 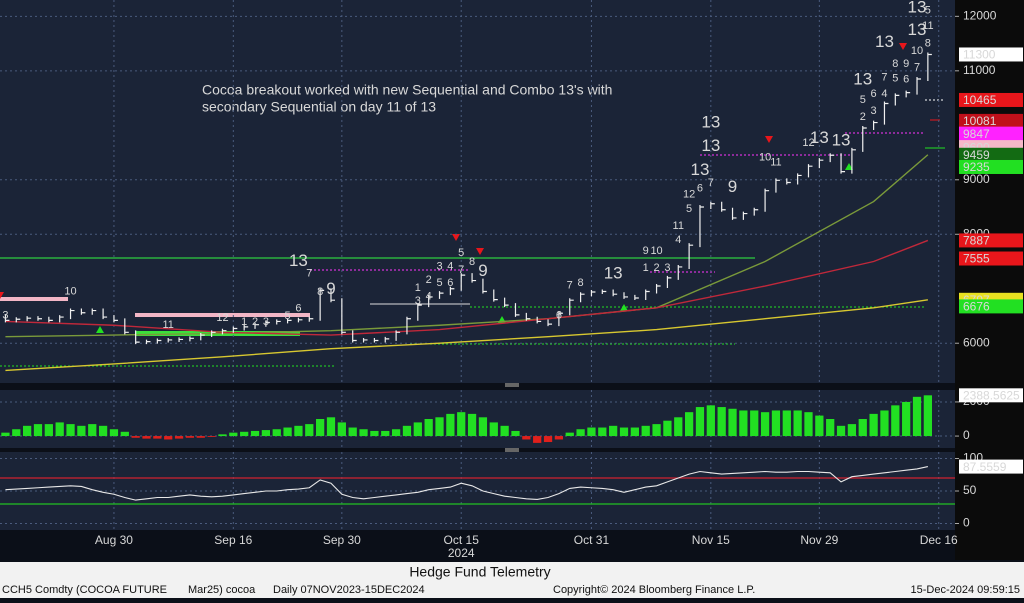 What do you see at coordinates (466, 483) in the screenshot?
I see `oscillator-line` at bounding box center [466, 483].